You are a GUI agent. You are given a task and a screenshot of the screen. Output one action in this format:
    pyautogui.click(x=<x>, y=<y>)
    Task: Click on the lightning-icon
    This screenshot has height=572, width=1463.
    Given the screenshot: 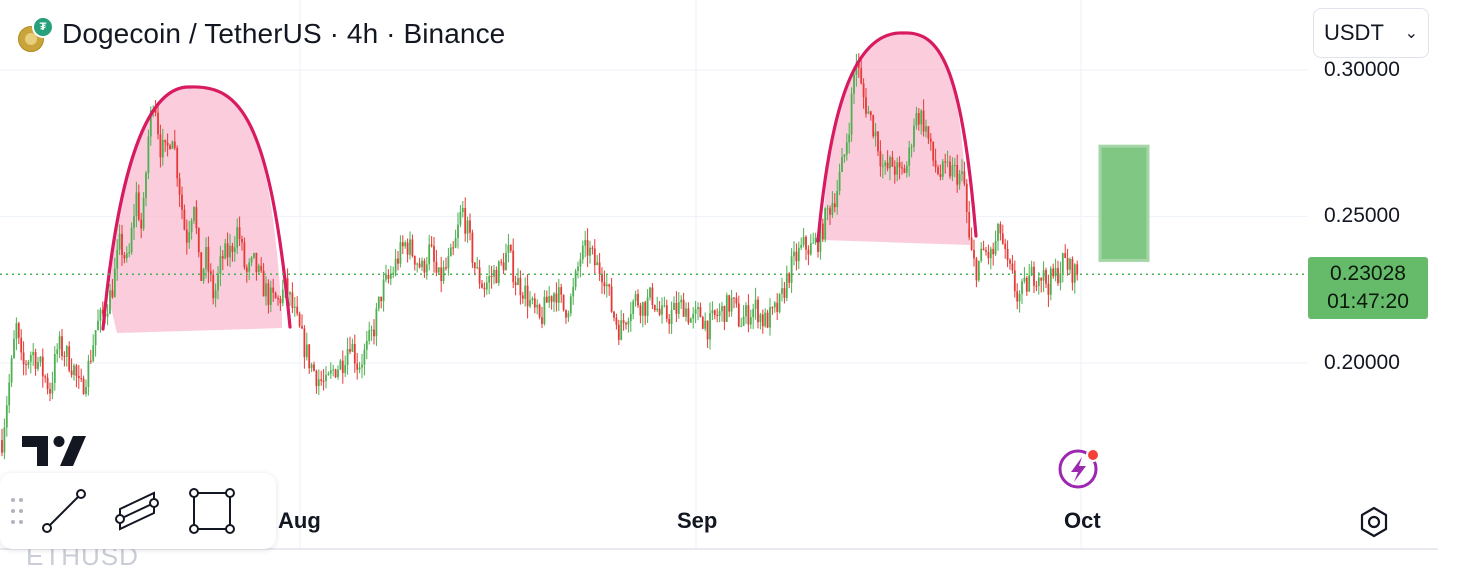 What is the action you would take?
    pyautogui.click(x=1080, y=469)
    